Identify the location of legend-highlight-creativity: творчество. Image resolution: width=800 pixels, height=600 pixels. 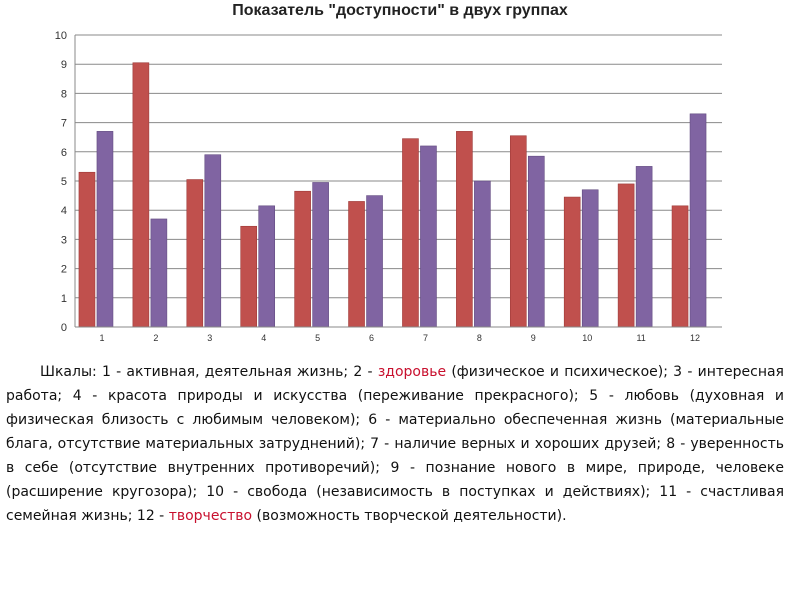
(210, 516).